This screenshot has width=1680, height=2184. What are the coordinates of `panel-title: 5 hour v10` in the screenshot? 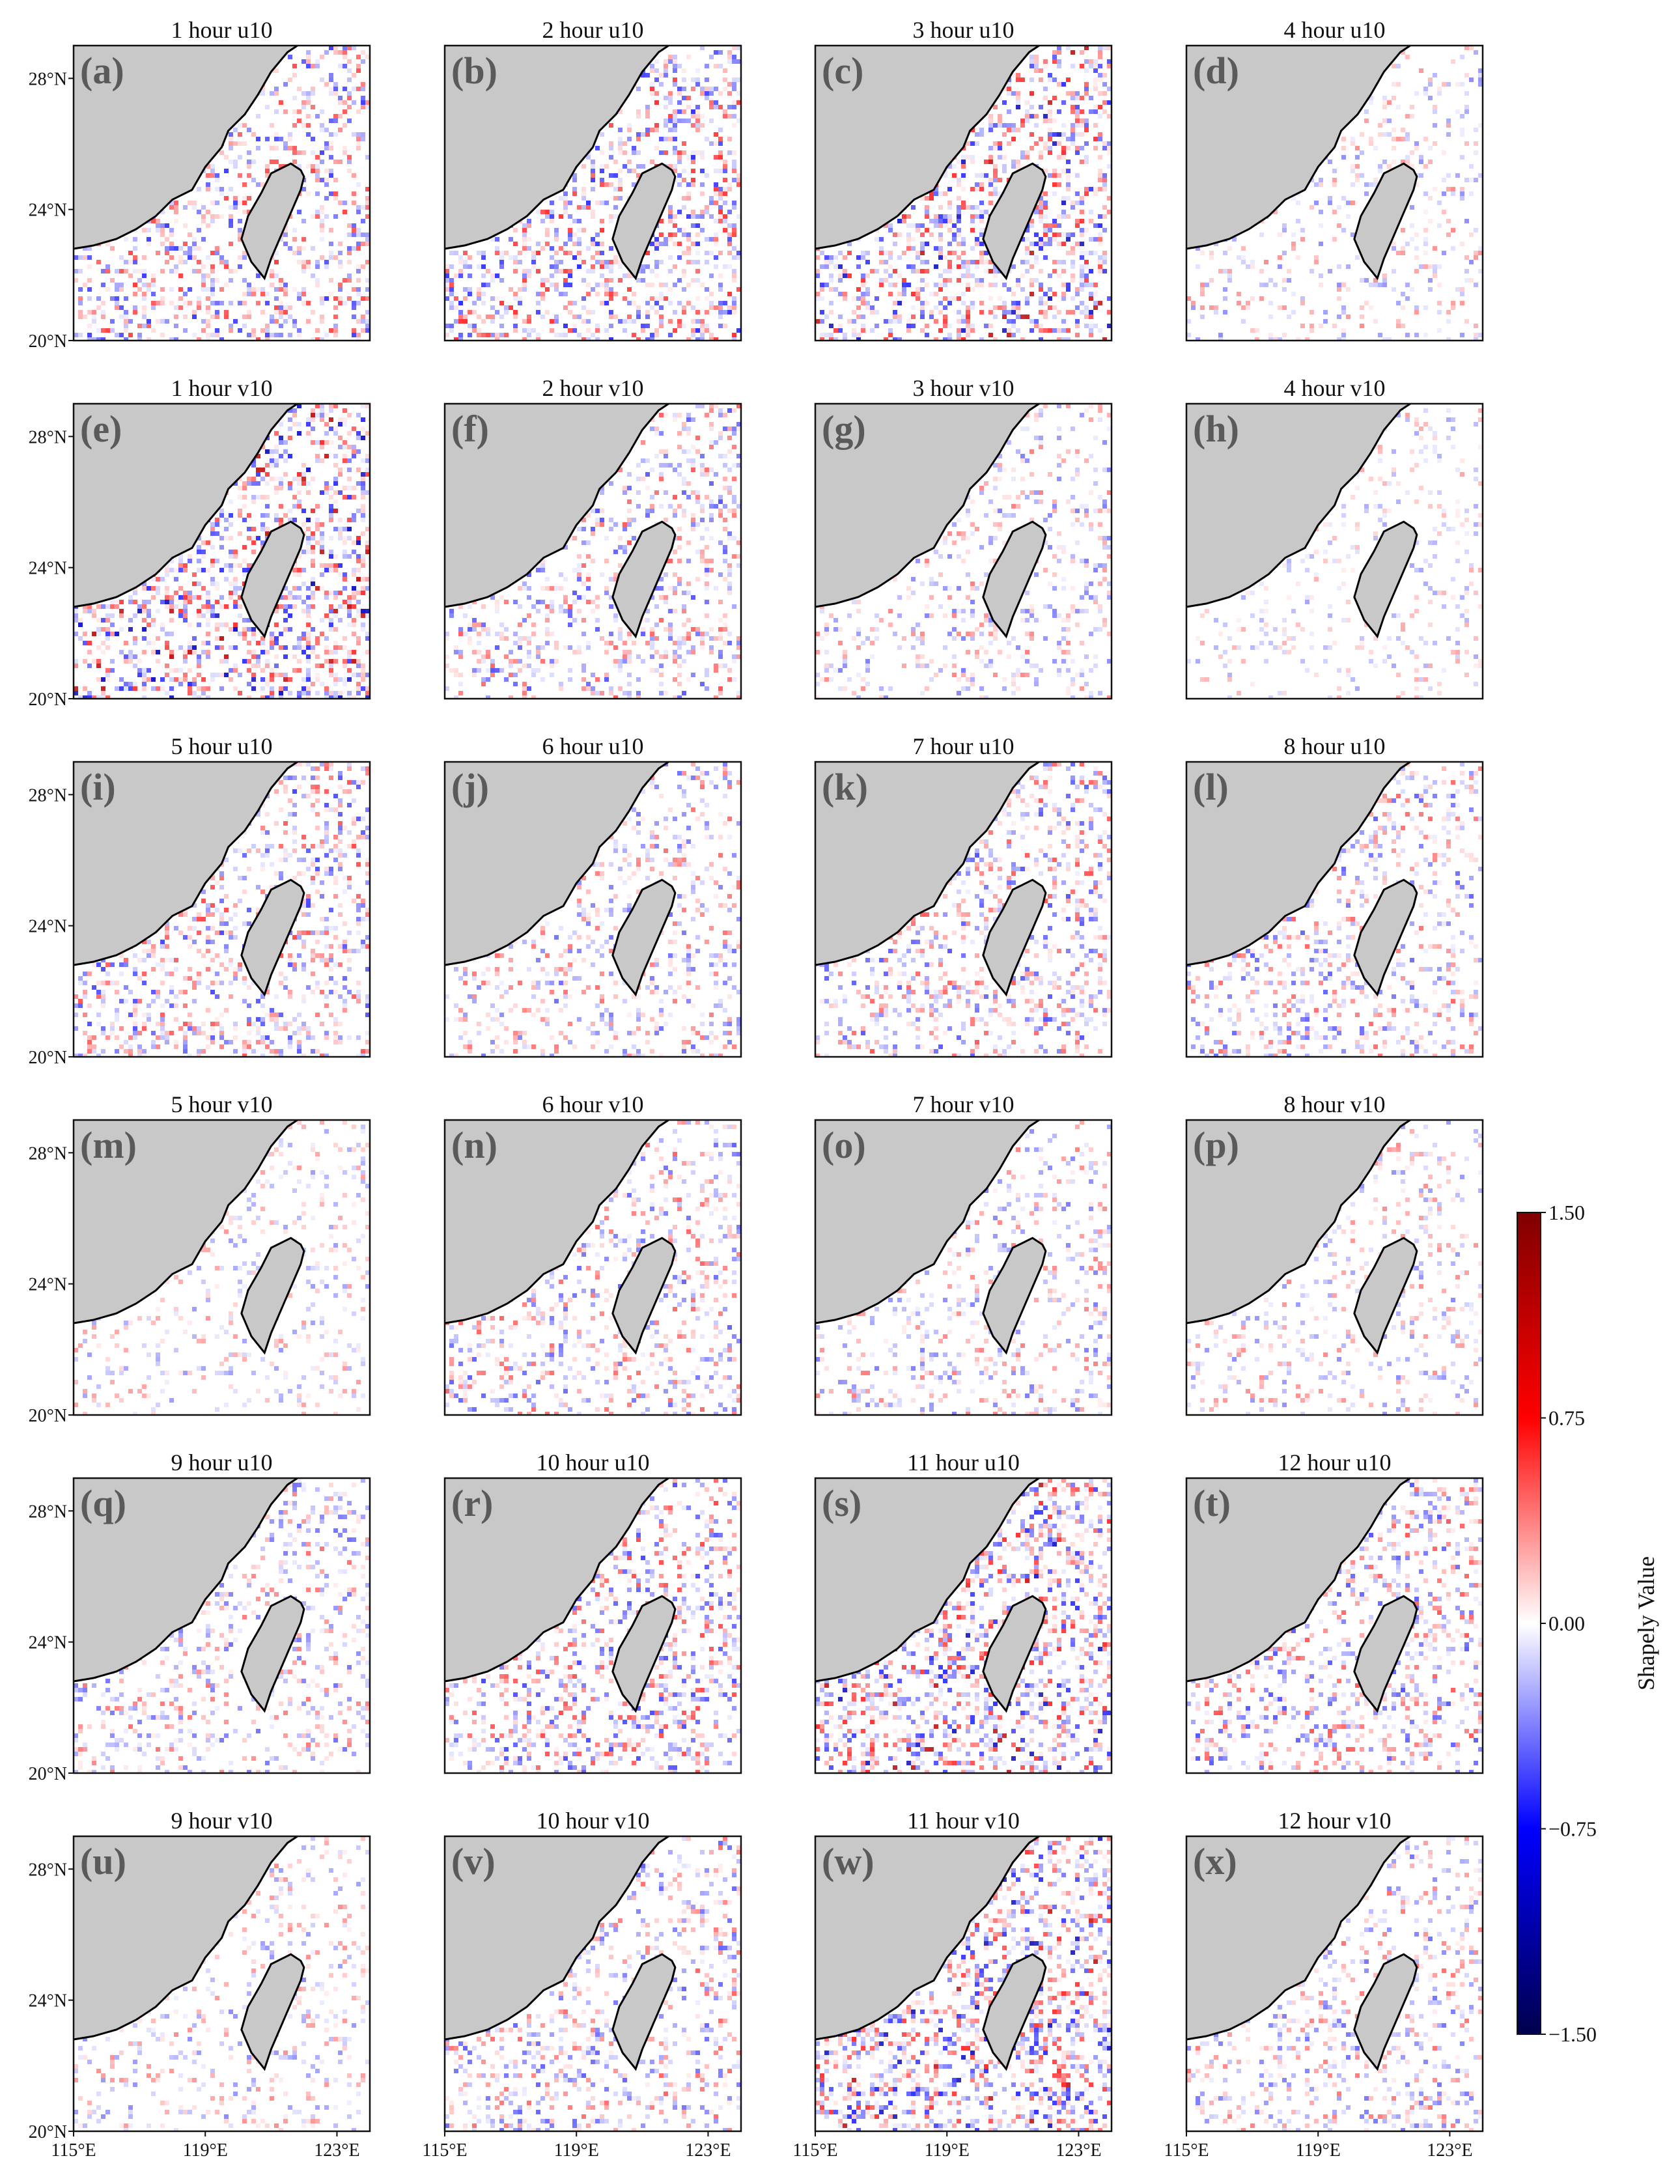 It's located at (222, 1104).